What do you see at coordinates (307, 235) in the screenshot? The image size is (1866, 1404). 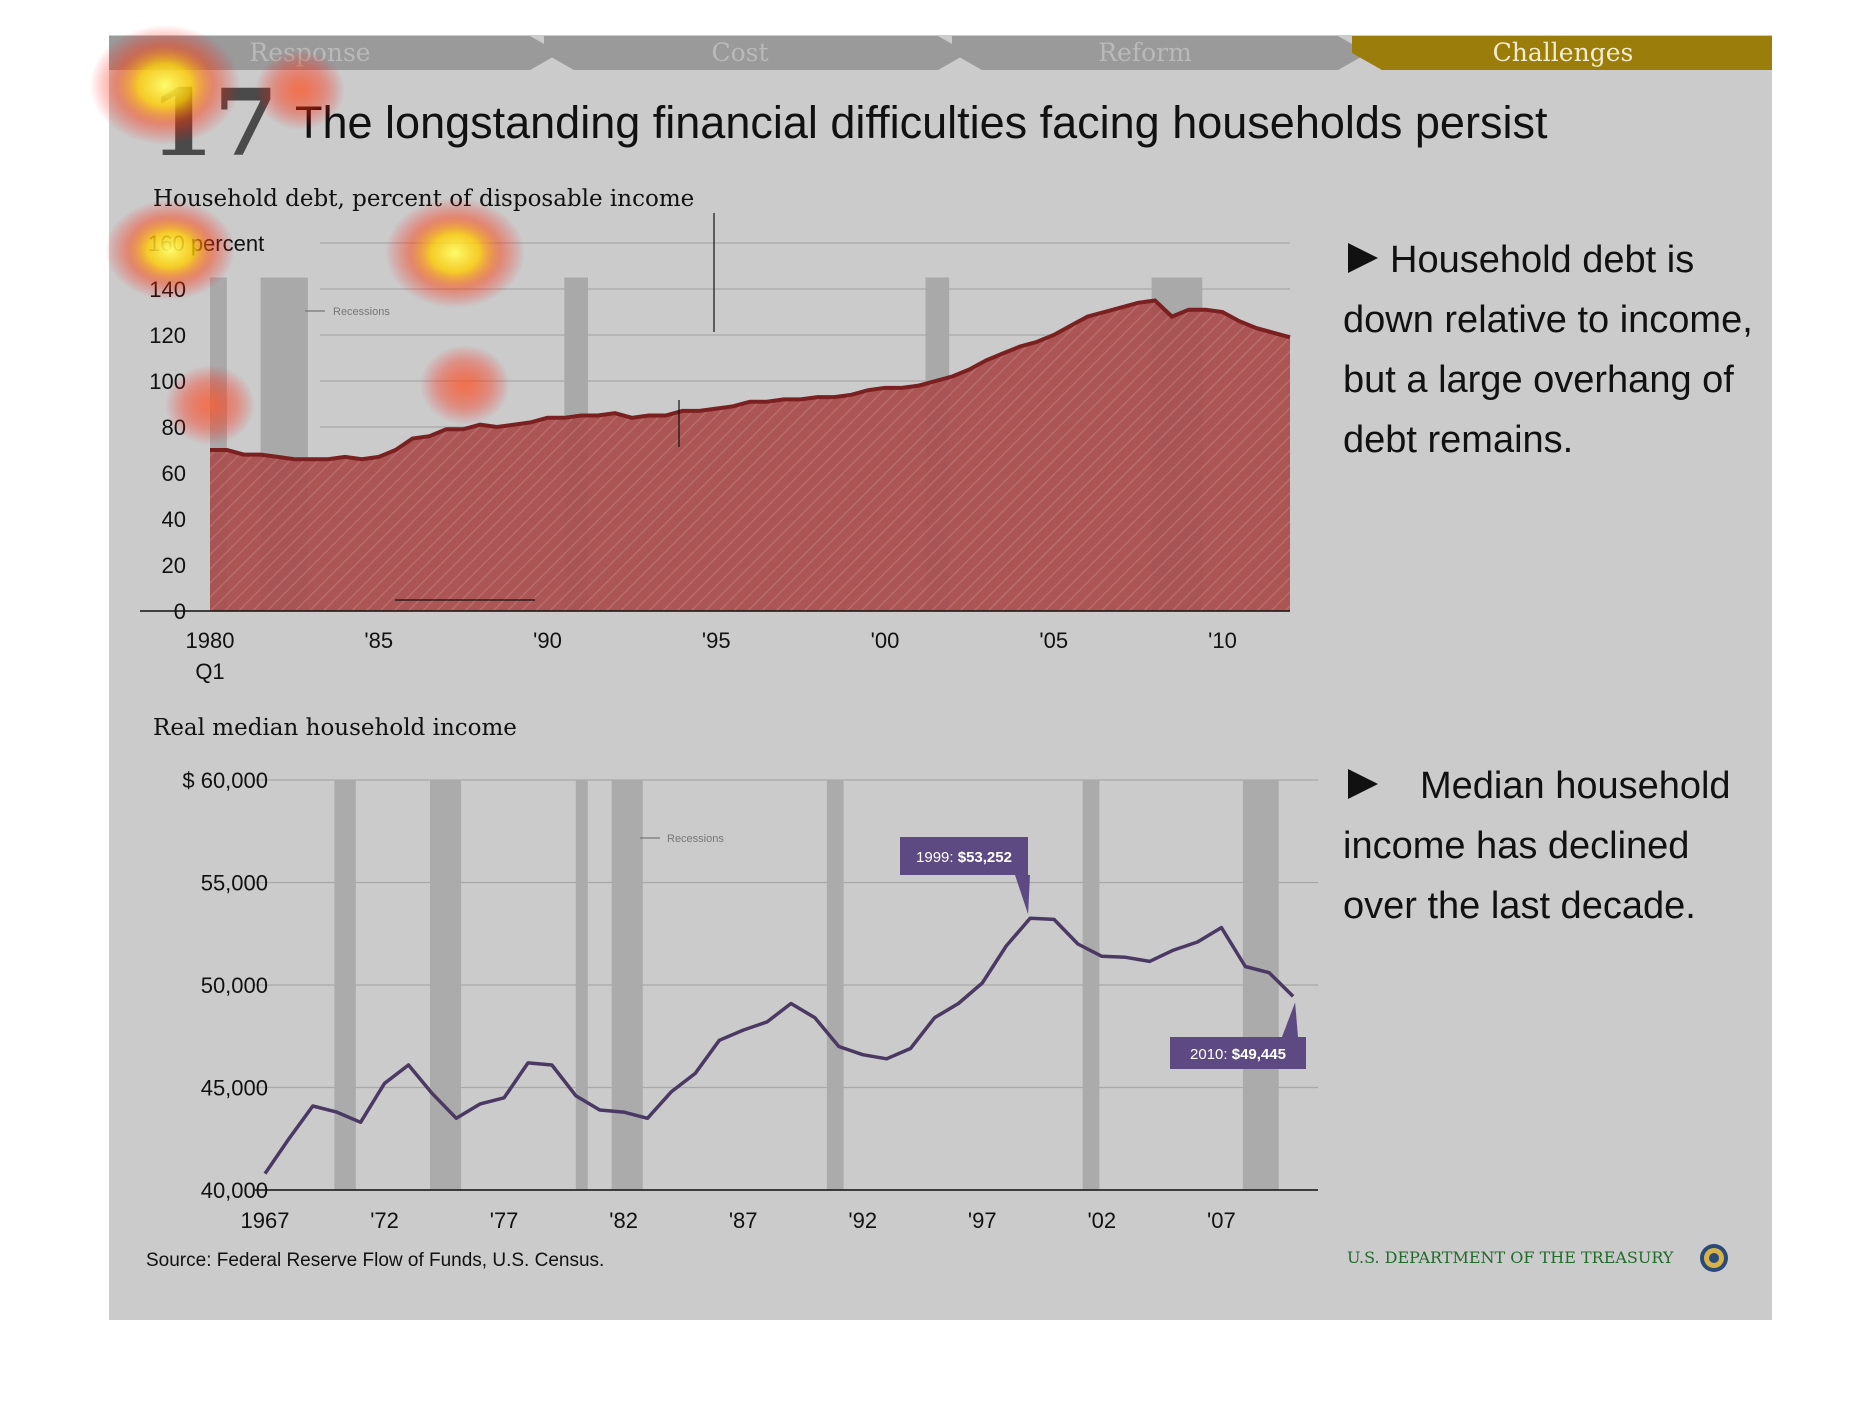 I see `attention-heatmap` at bounding box center [307, 235].